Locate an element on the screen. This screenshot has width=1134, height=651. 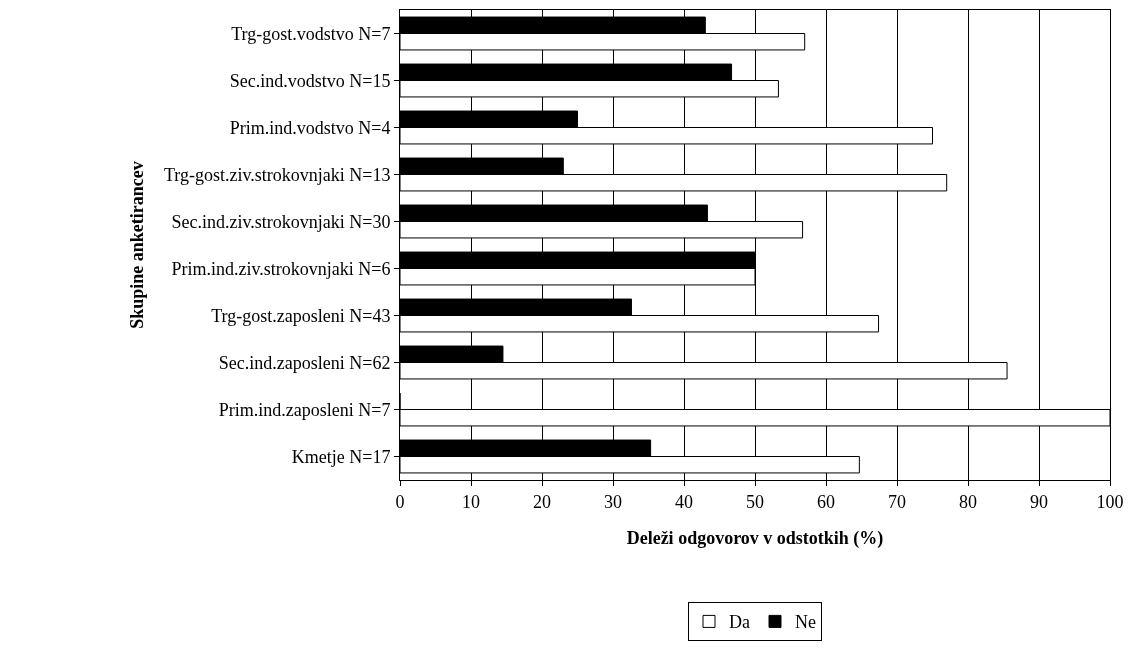
legend-label: Da is located at coordinates (739, 622).